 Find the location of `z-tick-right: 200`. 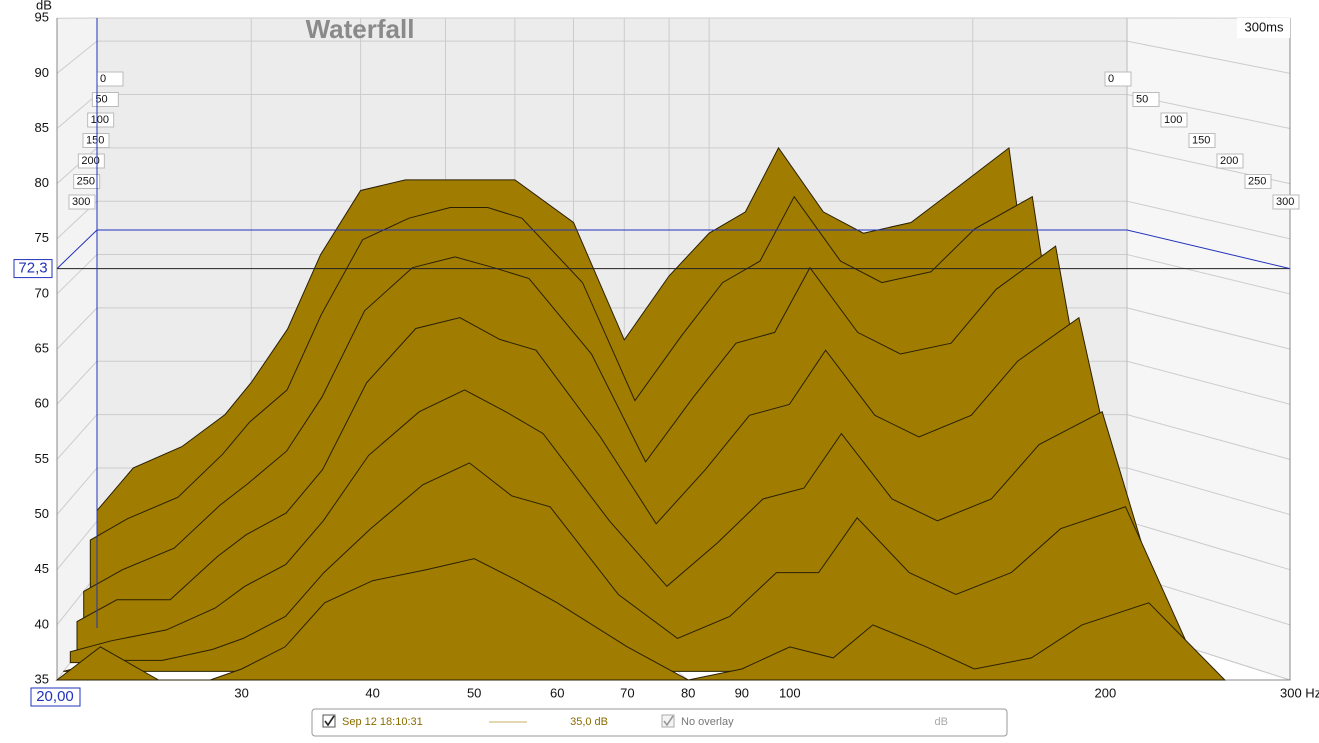

z-tick-right: 200 is located at coordinates (1229, 161).